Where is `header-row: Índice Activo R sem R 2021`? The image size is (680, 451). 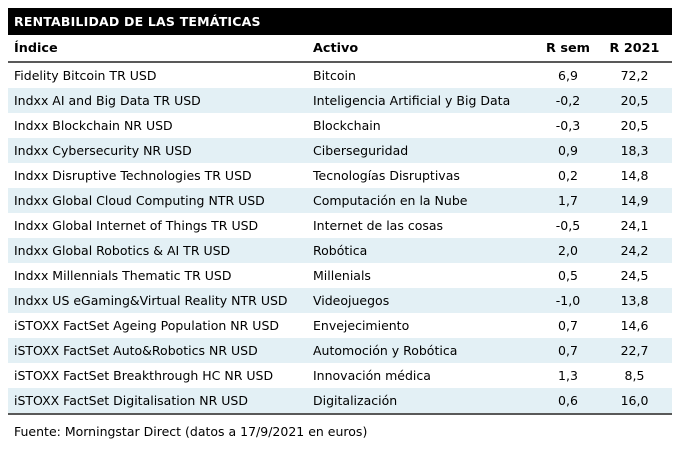
header-row: Índice Activo R sem R 2021 is located at coordinates (340, 49).